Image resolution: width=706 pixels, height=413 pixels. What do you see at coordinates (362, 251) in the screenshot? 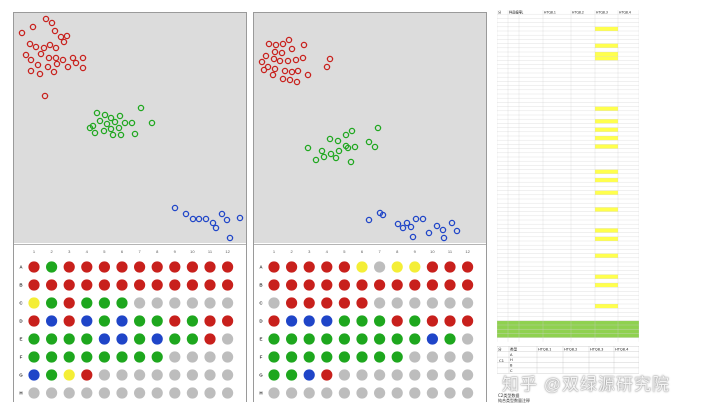
I see `plate-column-label: 6` at bounding box center [362, 251].